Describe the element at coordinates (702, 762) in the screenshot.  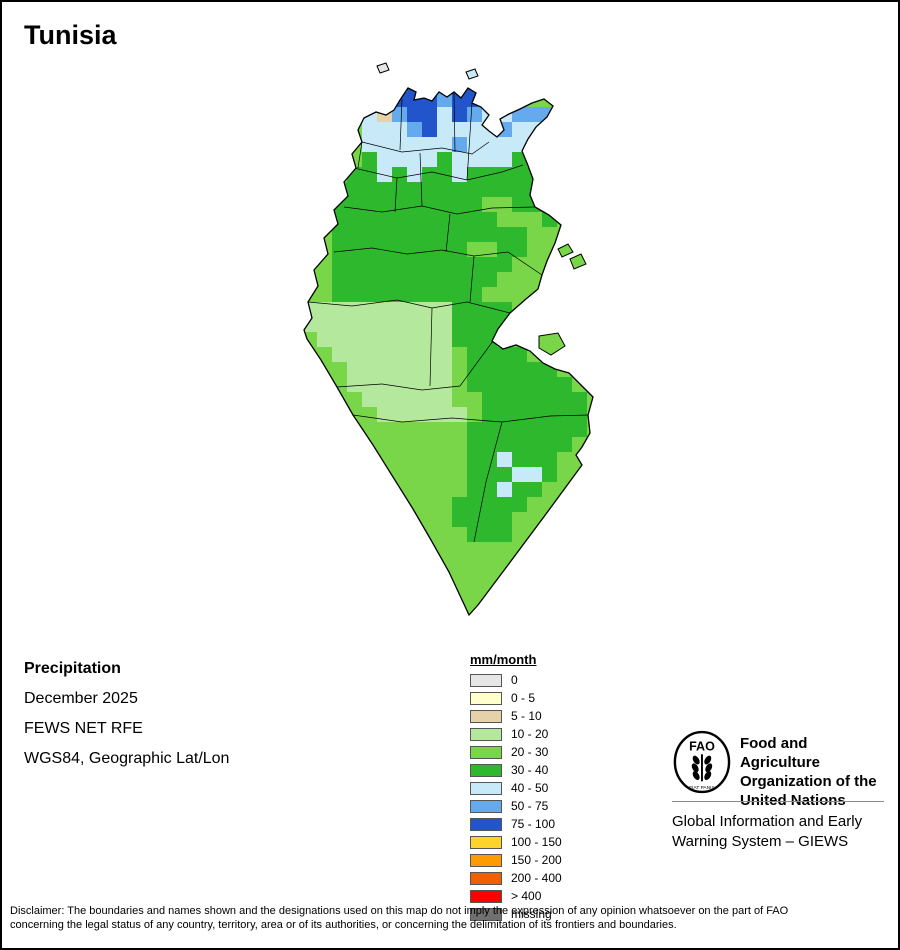
I see `fao-logo: FAO FIAT PANIS` at that location.